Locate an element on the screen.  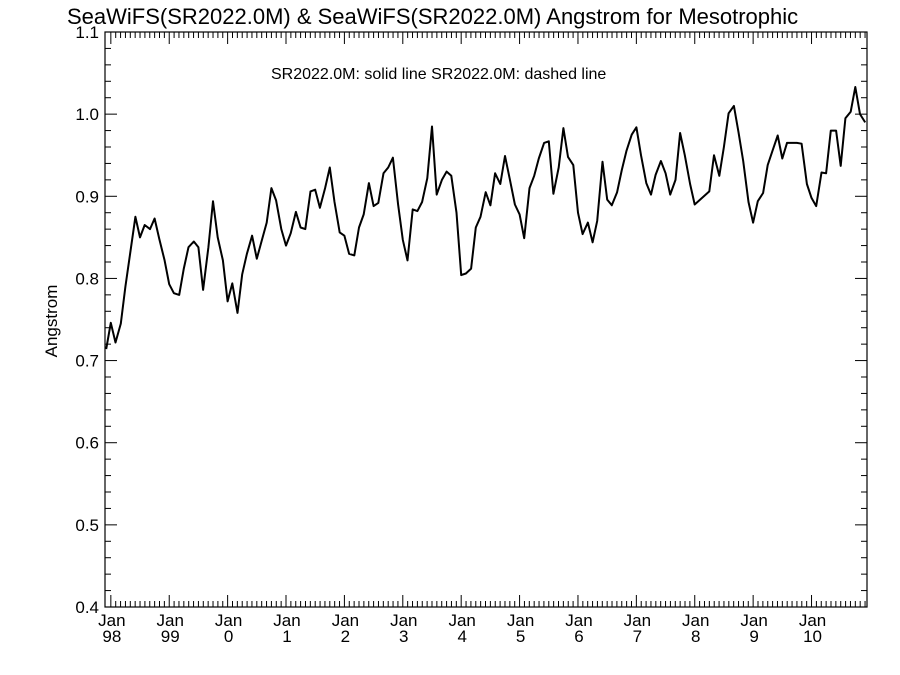
y-tick-label: 0.5 is located at coordinates (87, 525).